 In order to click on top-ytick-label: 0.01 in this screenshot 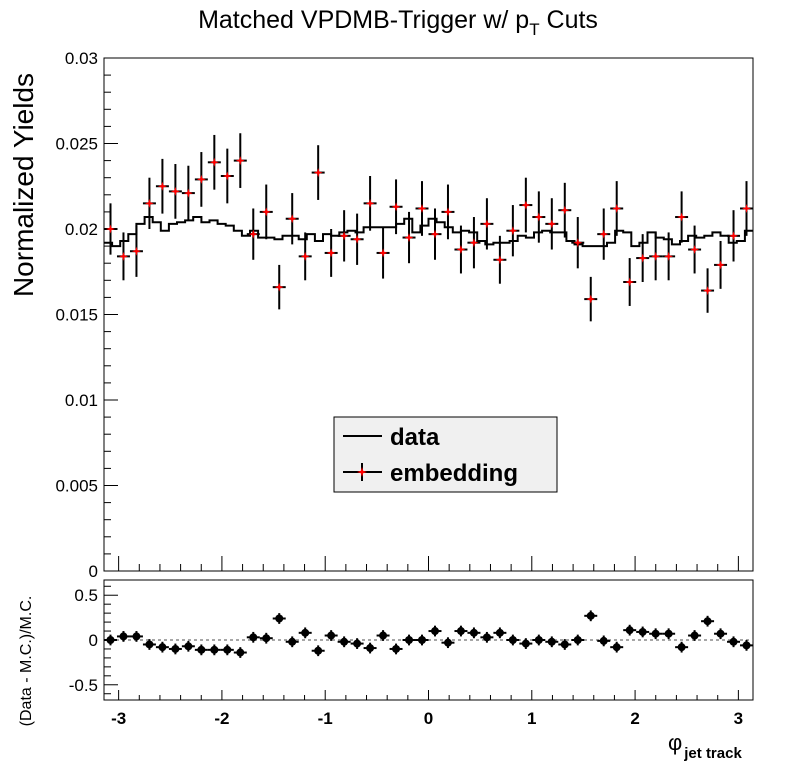, I will do `click(81, 400)`.